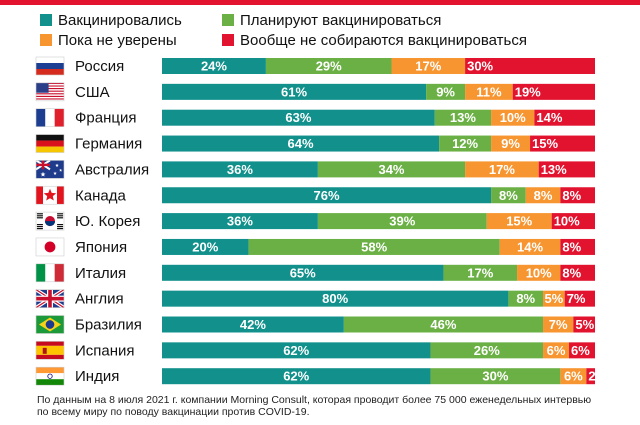 The width and height of the screenshot is (640, 425). What do you see at coordinates (487, 350) in the screenshot?
I see `data-label-planning: 26%` at bounding box center [487, 350].